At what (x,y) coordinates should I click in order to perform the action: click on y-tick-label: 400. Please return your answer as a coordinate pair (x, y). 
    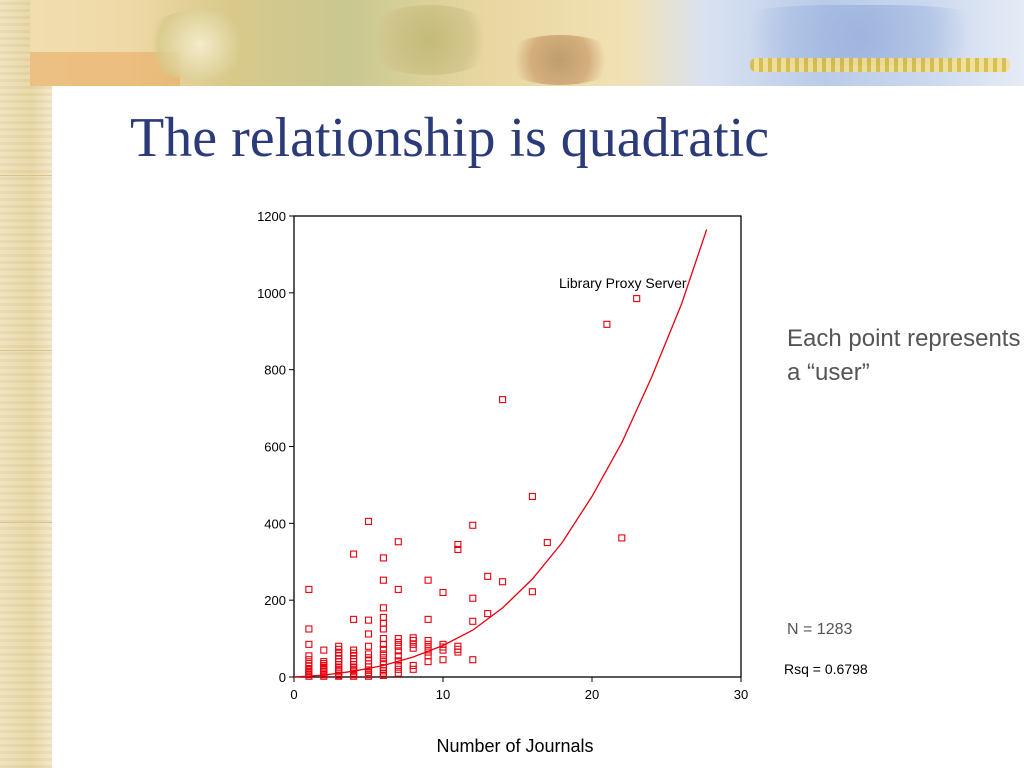
    Looking at the image, I should click on (275, 523).